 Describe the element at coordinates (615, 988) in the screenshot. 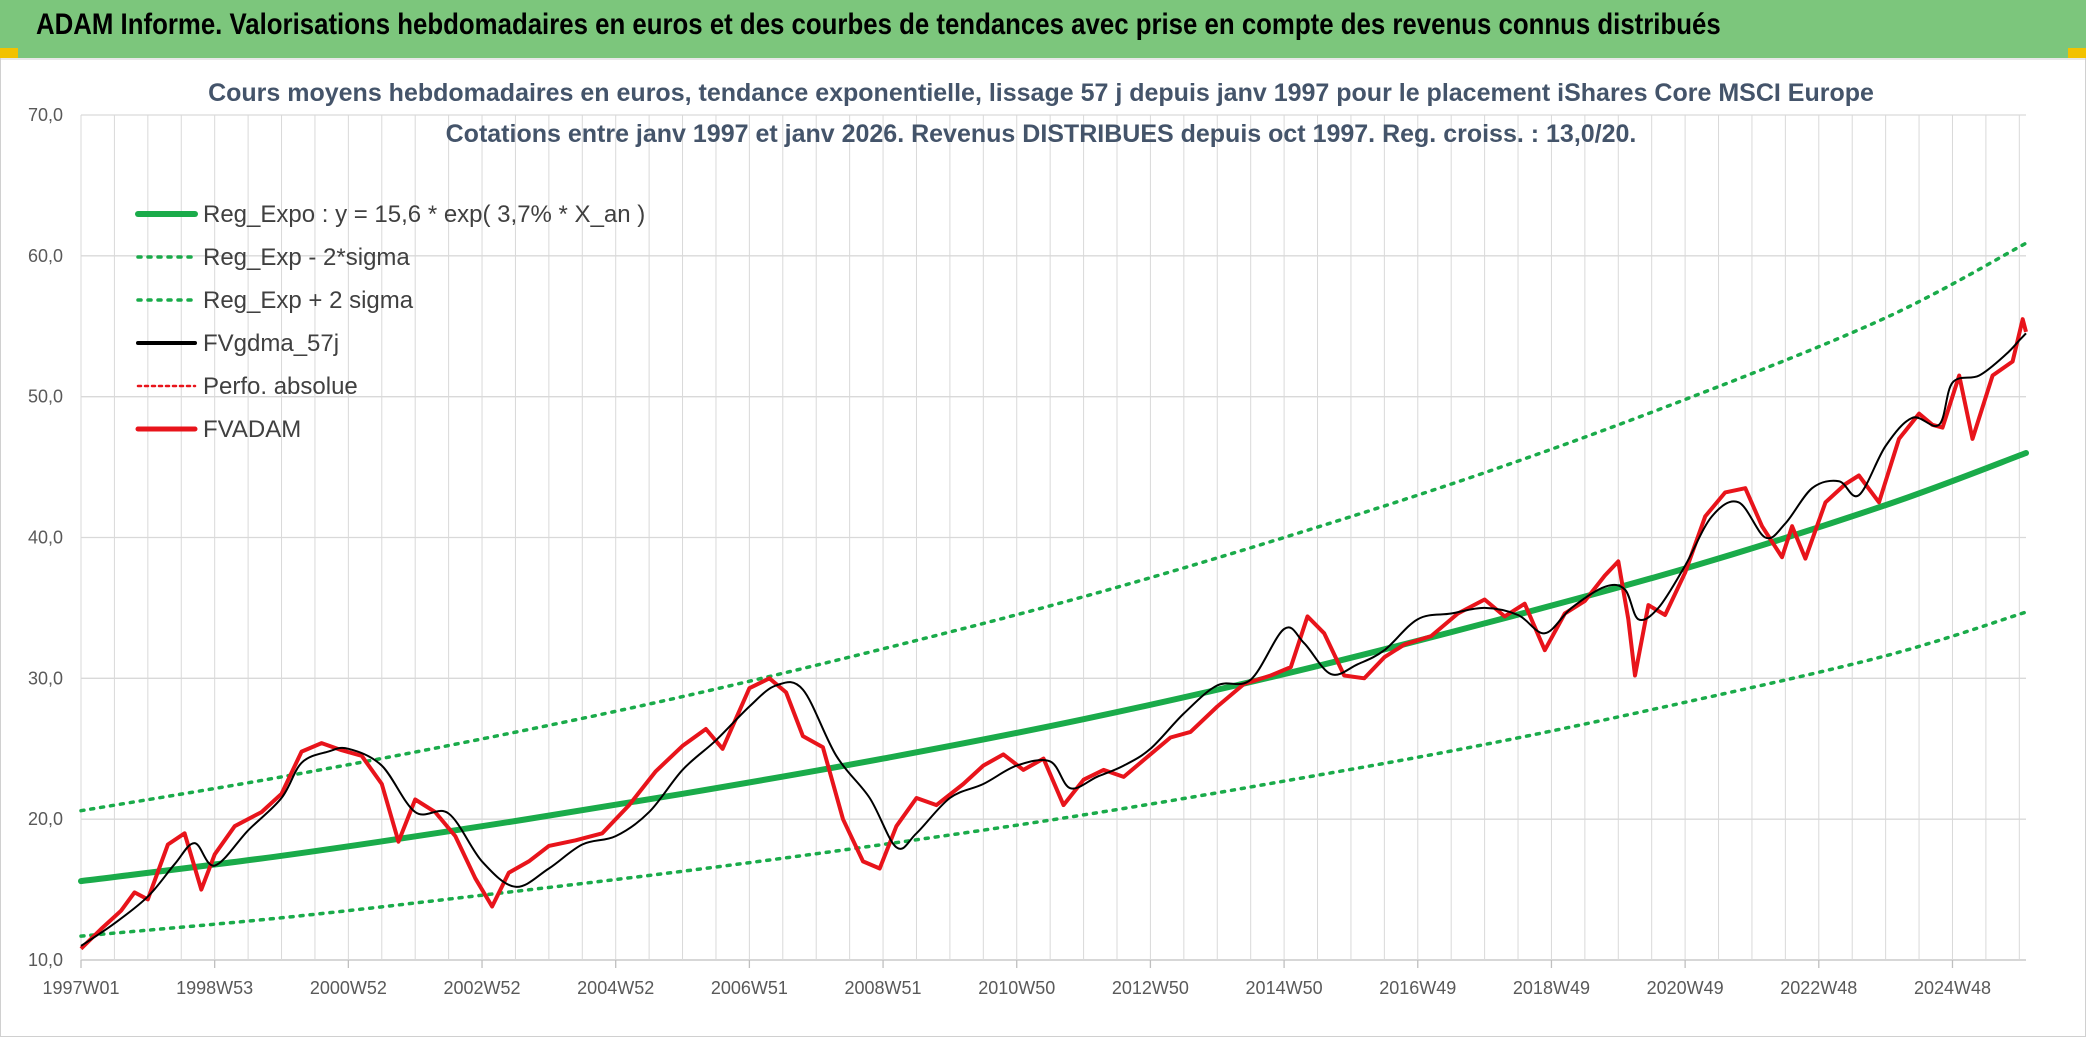

I see `x-tick-label: 2004W52` at that location.